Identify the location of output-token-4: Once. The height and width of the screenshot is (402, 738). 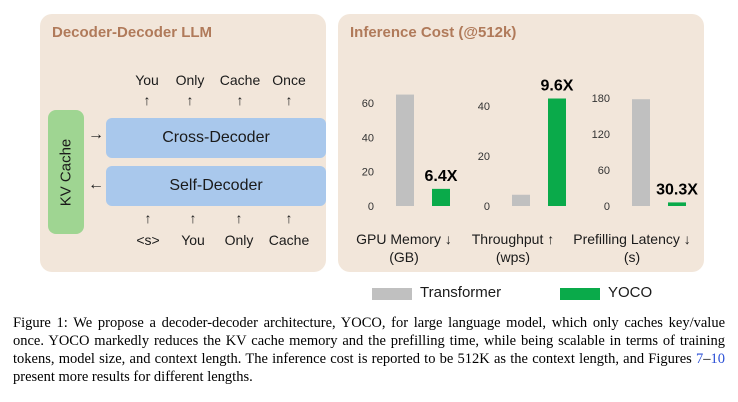
(289, 80).